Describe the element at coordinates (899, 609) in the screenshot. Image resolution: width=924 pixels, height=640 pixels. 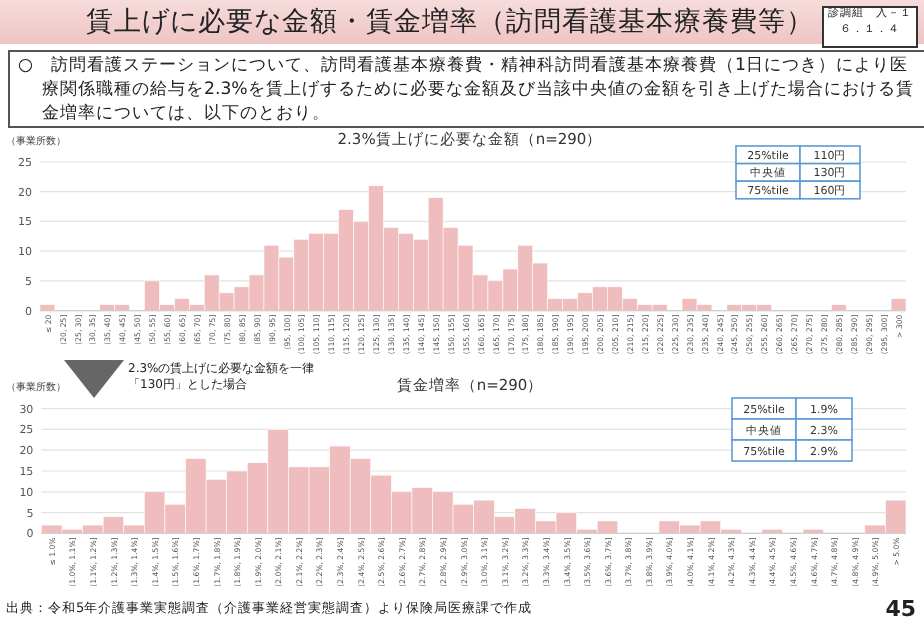
I see `text: 45` at that location.